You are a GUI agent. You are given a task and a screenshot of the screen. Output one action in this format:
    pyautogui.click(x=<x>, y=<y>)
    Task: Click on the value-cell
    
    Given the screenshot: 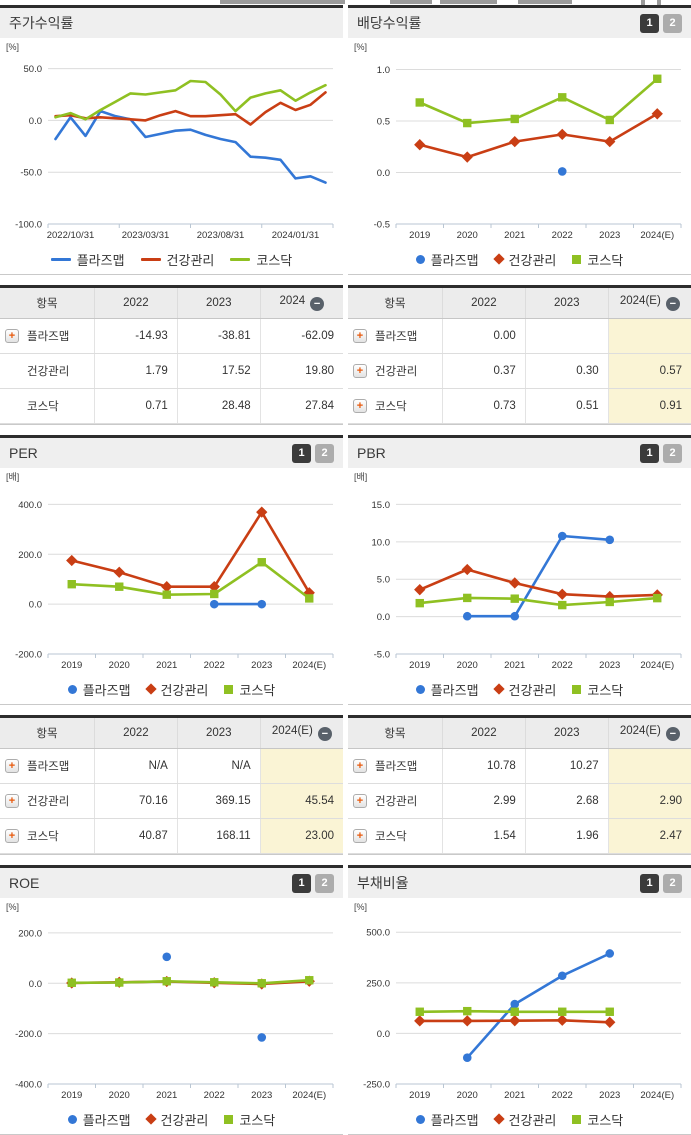 What is the action you would take?
    pyautogui.click(x=566, y=336)
    